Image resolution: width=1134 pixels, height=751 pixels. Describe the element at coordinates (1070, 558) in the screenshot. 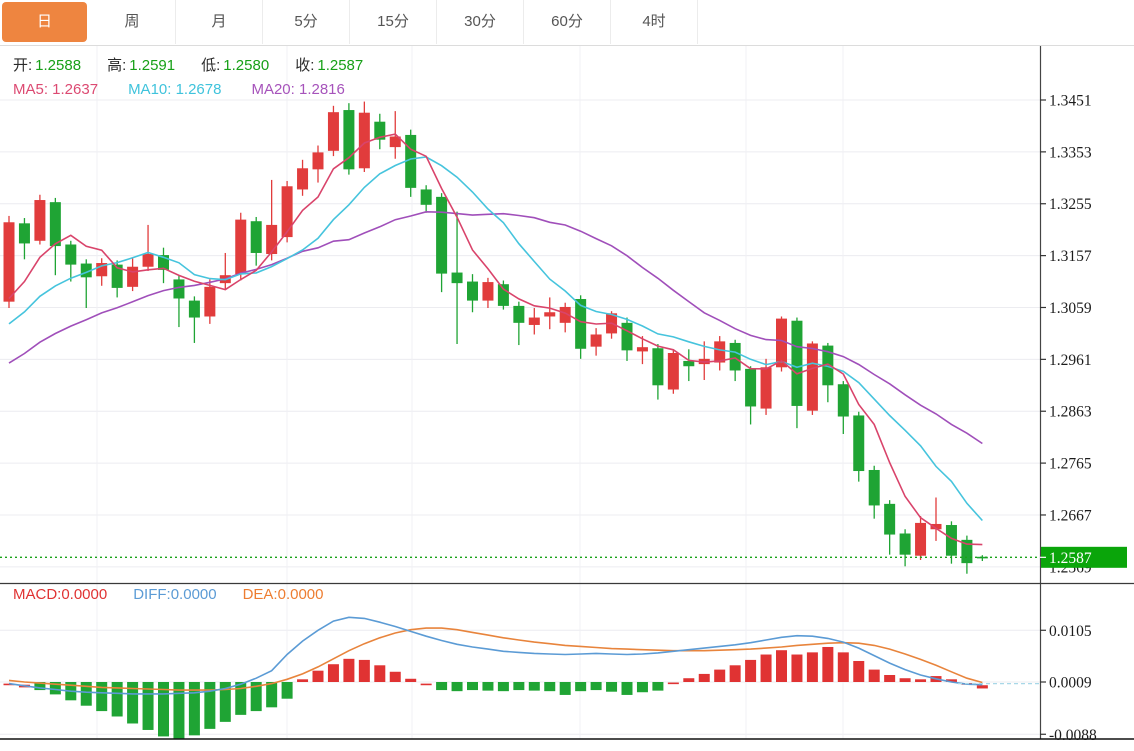

I see `svg-text: 1.2587` at that location.